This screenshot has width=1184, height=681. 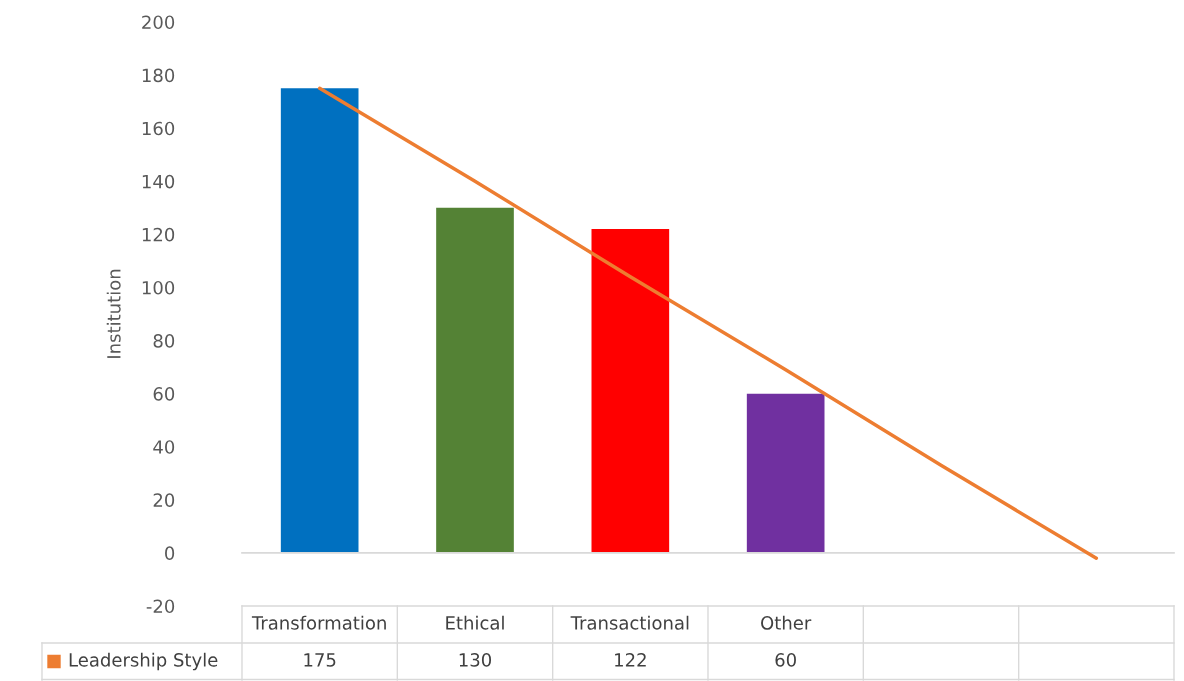 I want to click on text: Leadership Style, so click(x=143, y=661).